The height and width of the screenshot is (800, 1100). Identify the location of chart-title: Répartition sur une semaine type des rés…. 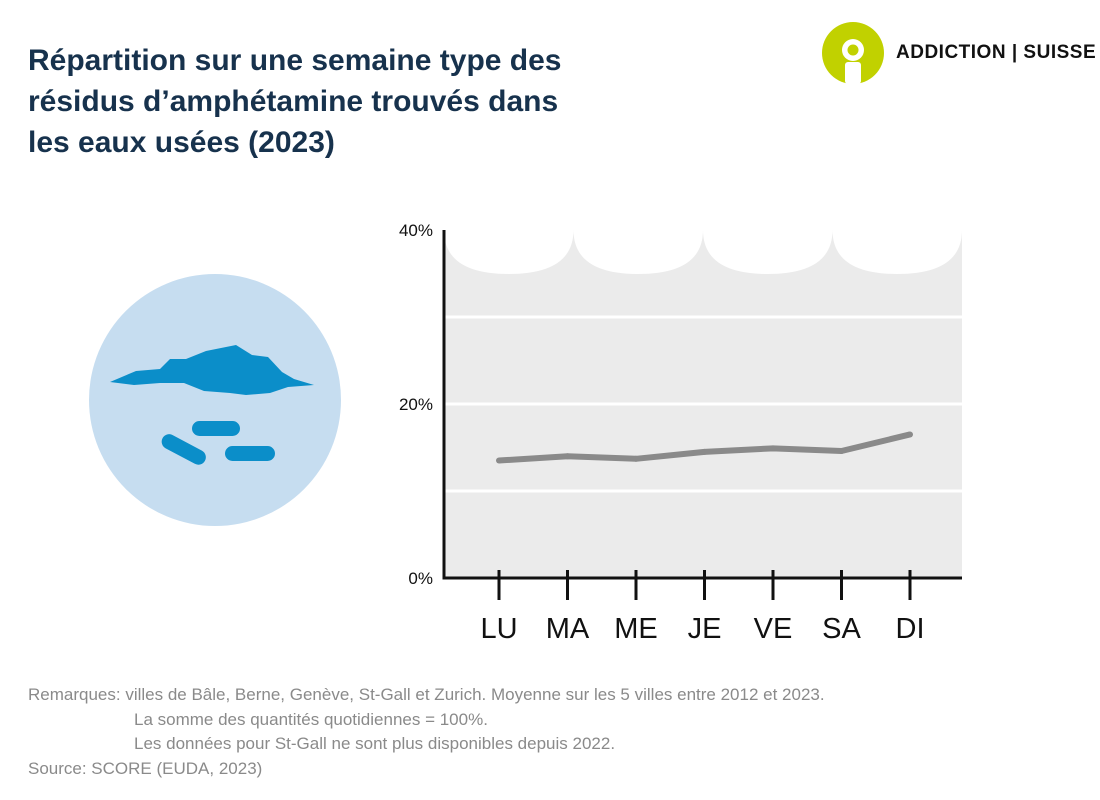
(378, 101).